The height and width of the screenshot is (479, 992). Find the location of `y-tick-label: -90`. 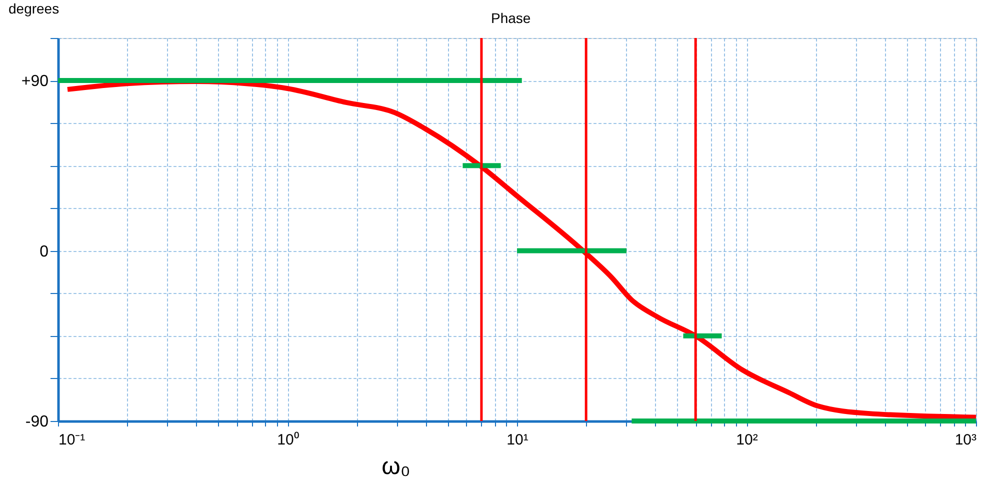

y-tick-label: -90 is located at coordinates (37, 422).